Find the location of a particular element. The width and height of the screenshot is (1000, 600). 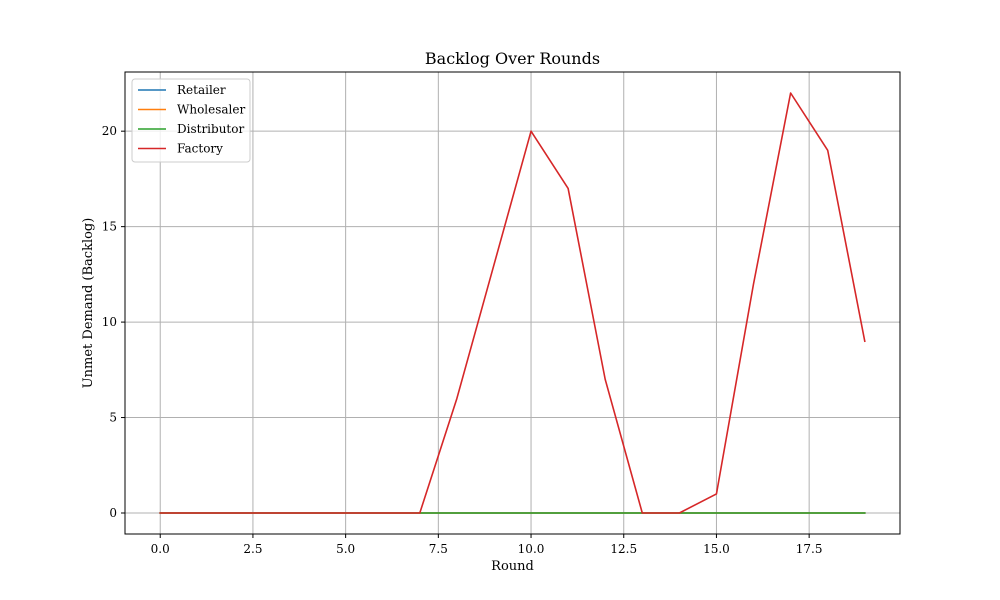

y-tick-label: 10 is located at coordinates (109, 322).